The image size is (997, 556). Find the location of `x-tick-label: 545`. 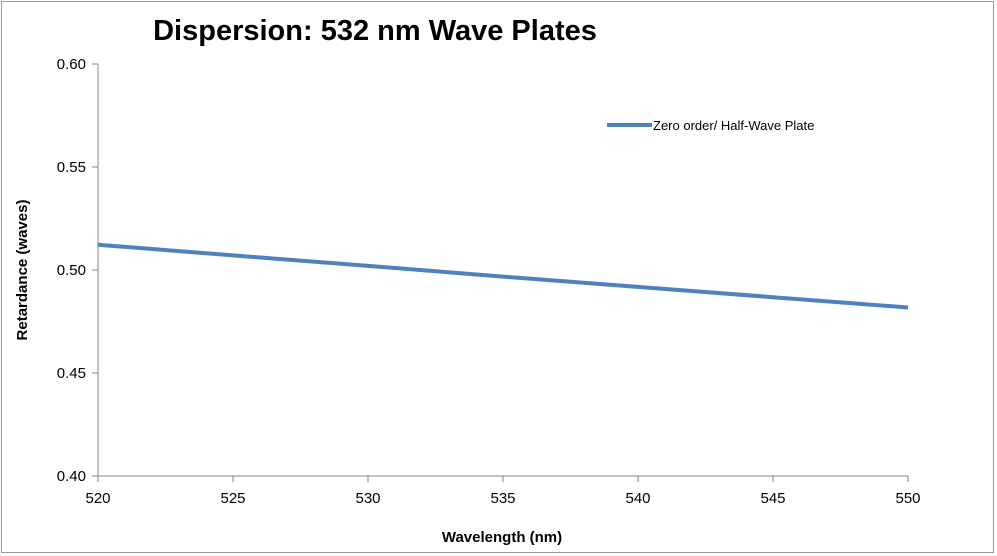

x-tick-label: 545 is located at coordinates (772, 498).